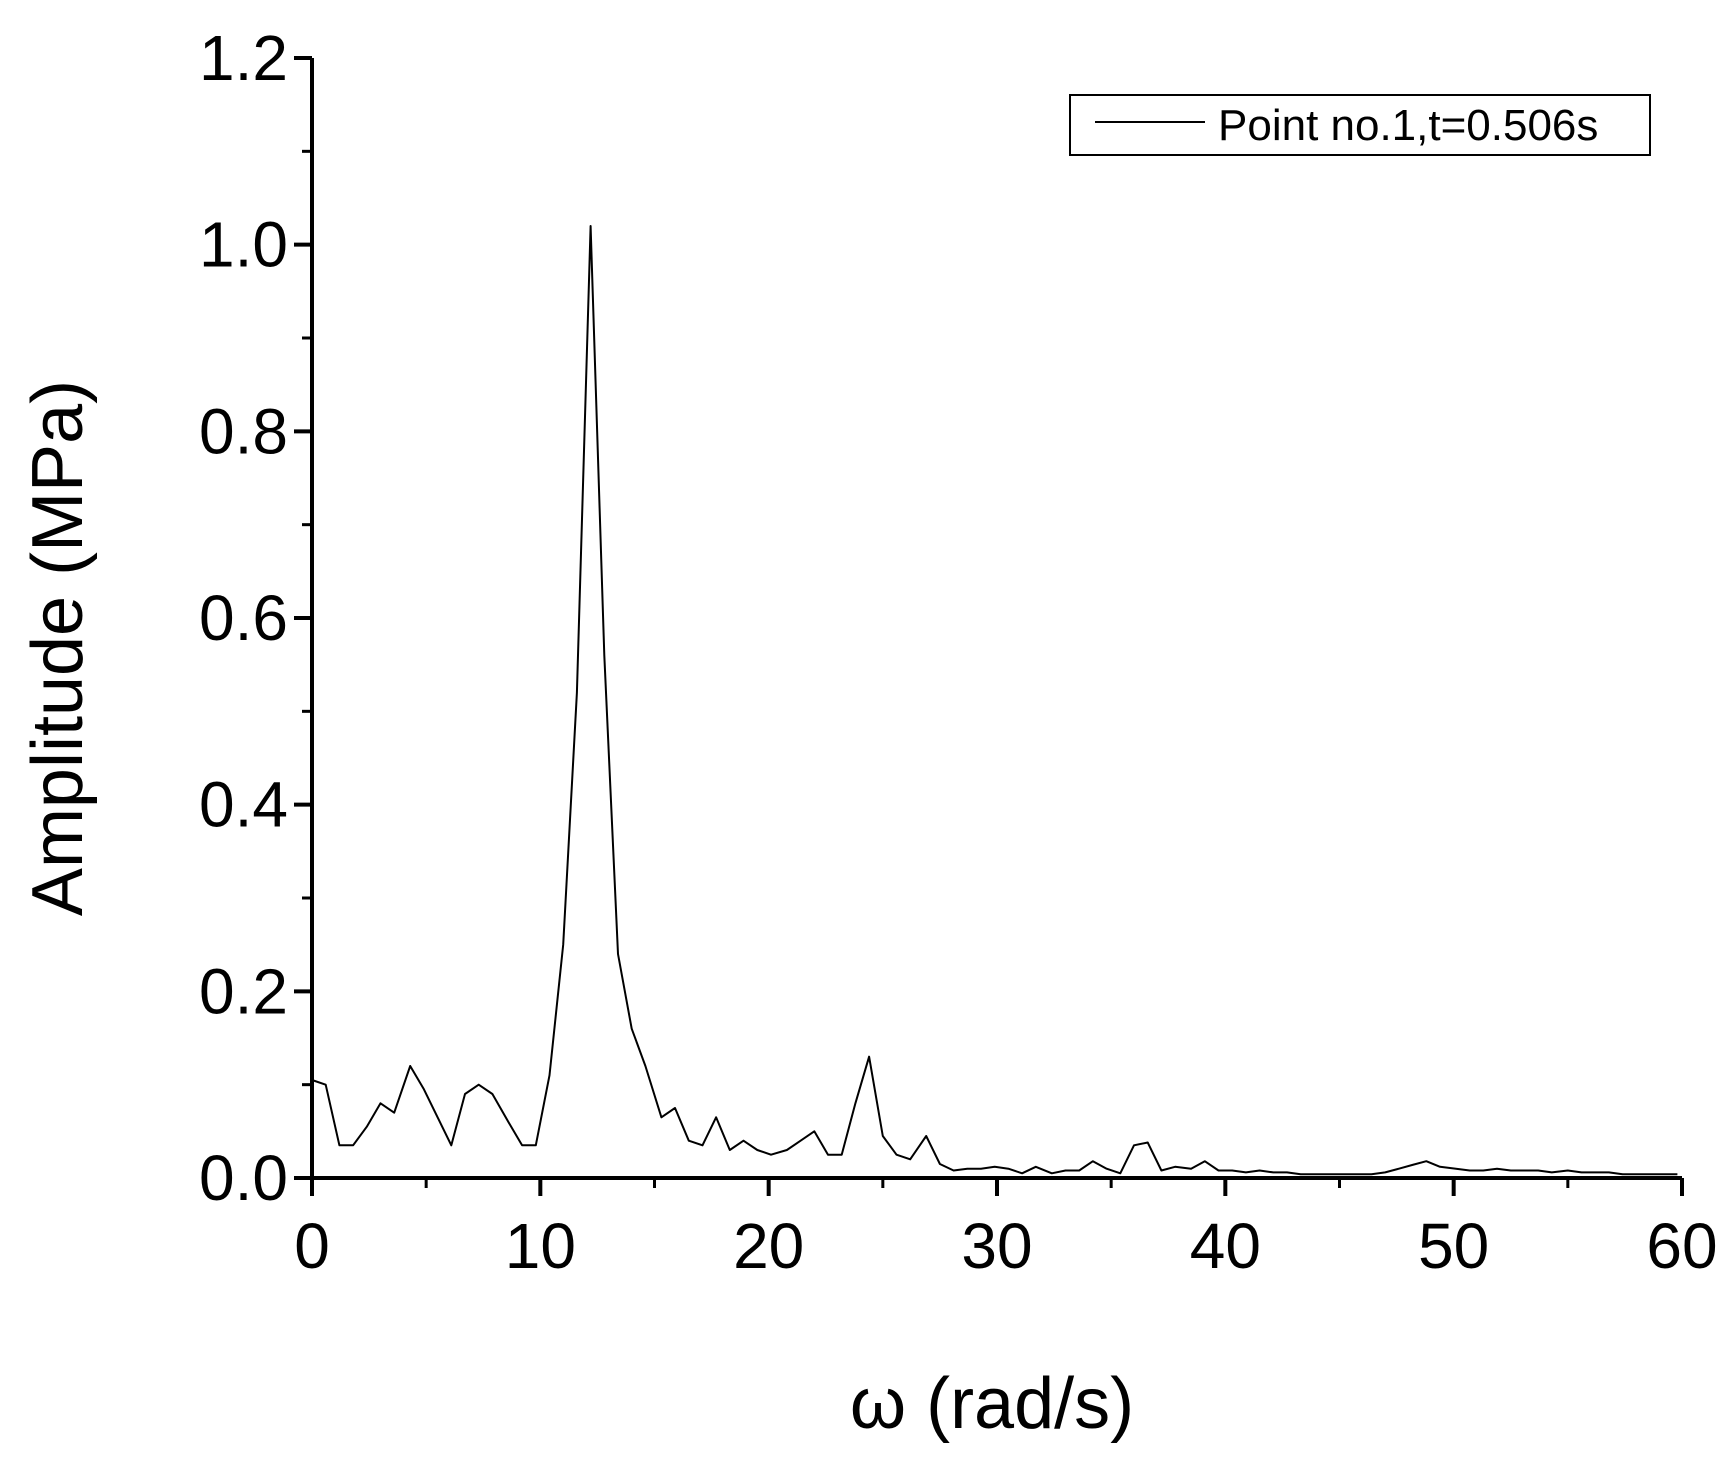 This screenshot has width=1735, height=1466. I want to click on x-tick-label: 40, so click(1225, 1246).